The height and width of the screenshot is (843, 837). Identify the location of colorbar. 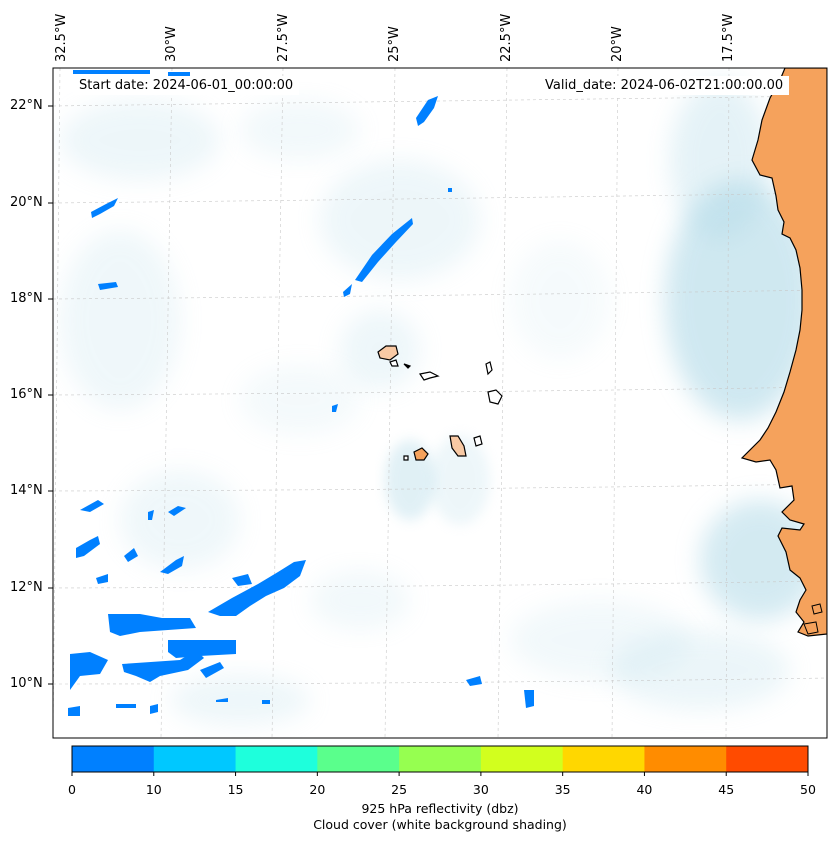
(440, 760).